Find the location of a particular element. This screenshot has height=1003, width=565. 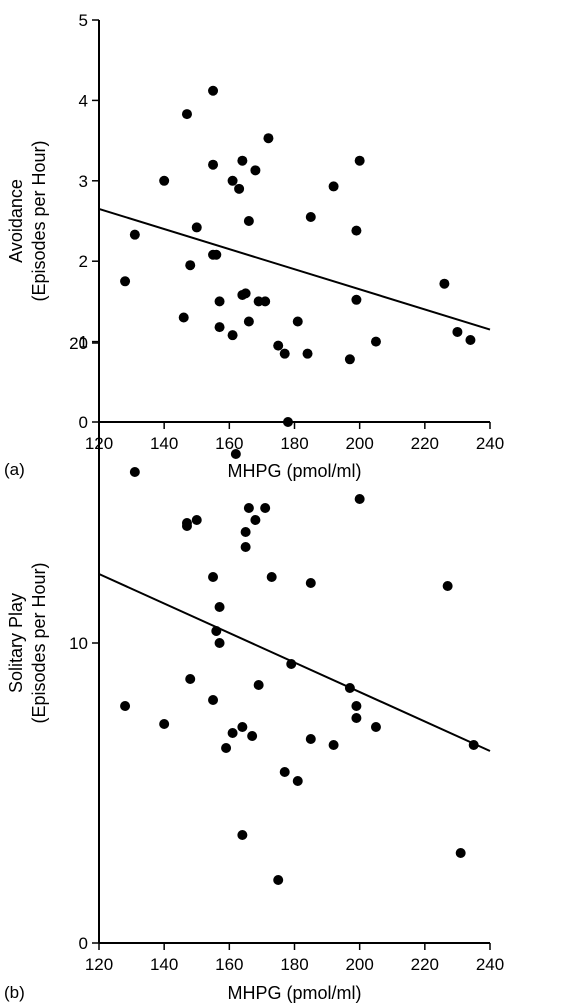

y-tick-label: 2 is located at coordinates (83, 261).